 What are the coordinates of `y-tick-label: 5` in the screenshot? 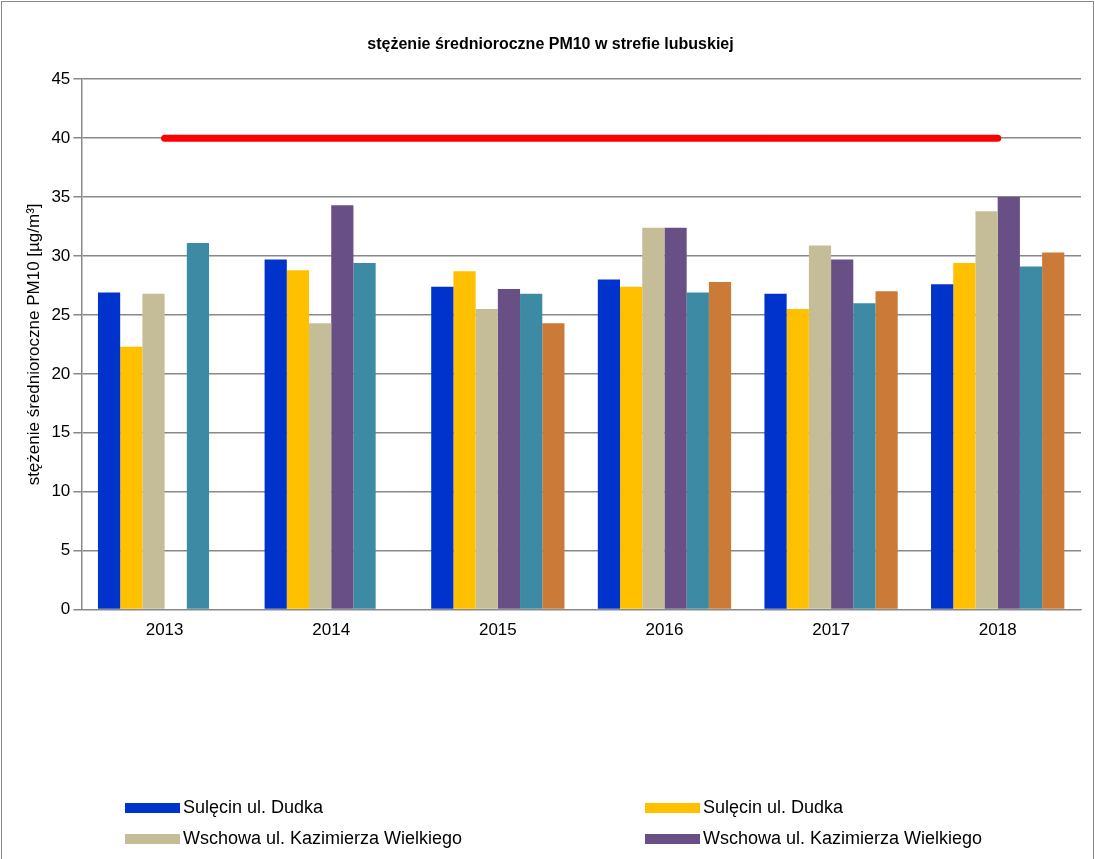 It's located at (65, 550).